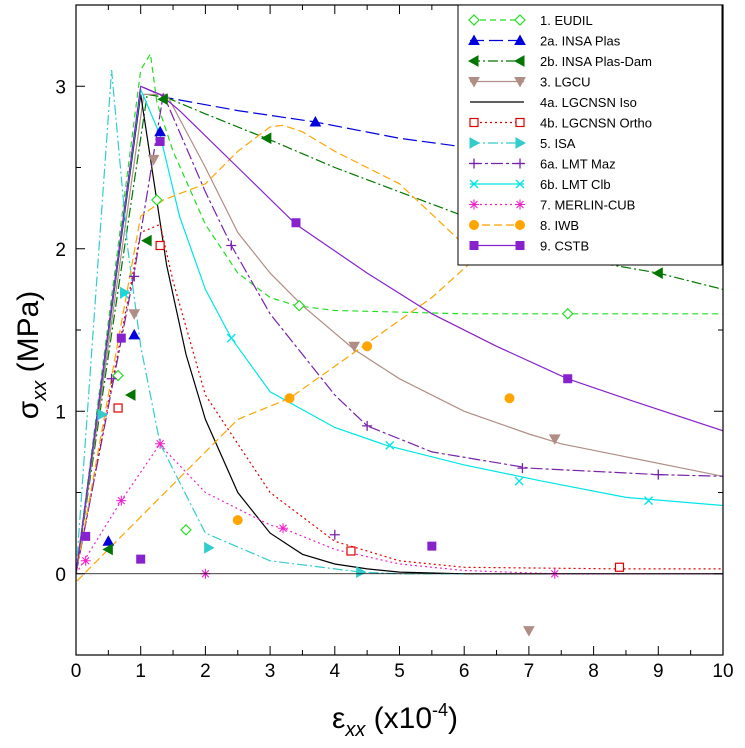  Describe the element at coordinates (558, 143) in the screenshot. I see `legend-label-5-isa: 5. ISA` at that location.